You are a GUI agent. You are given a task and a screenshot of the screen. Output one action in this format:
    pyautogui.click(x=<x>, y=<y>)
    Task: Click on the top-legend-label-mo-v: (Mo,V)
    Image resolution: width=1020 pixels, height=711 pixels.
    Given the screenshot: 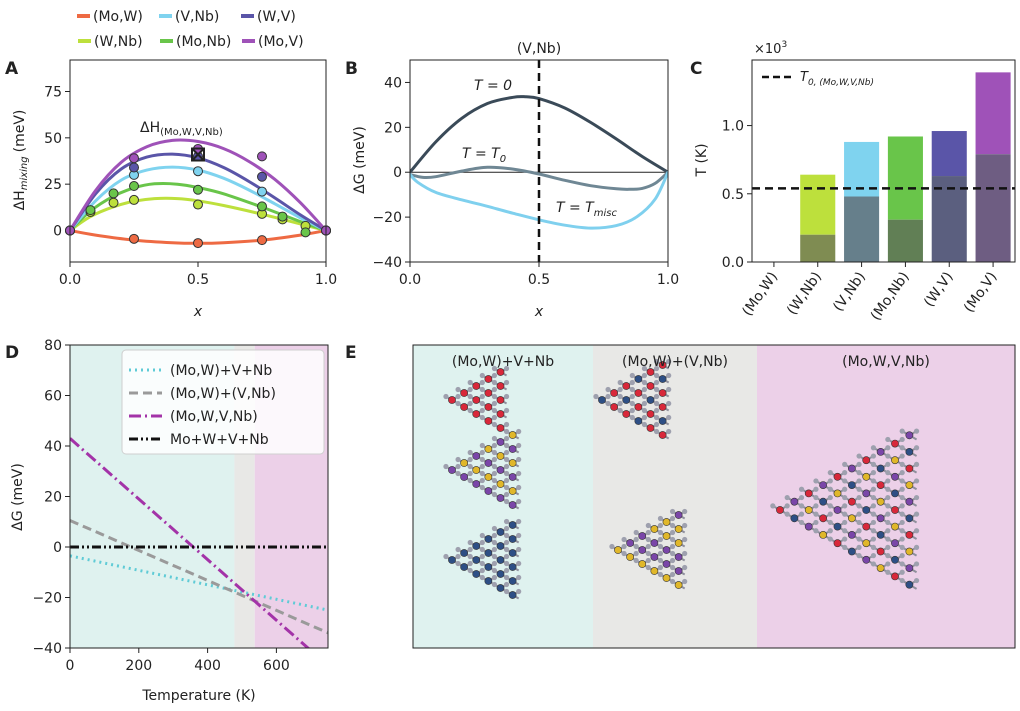 What is the action you would take?
    pyautogui.click(x=281, y=42)
    